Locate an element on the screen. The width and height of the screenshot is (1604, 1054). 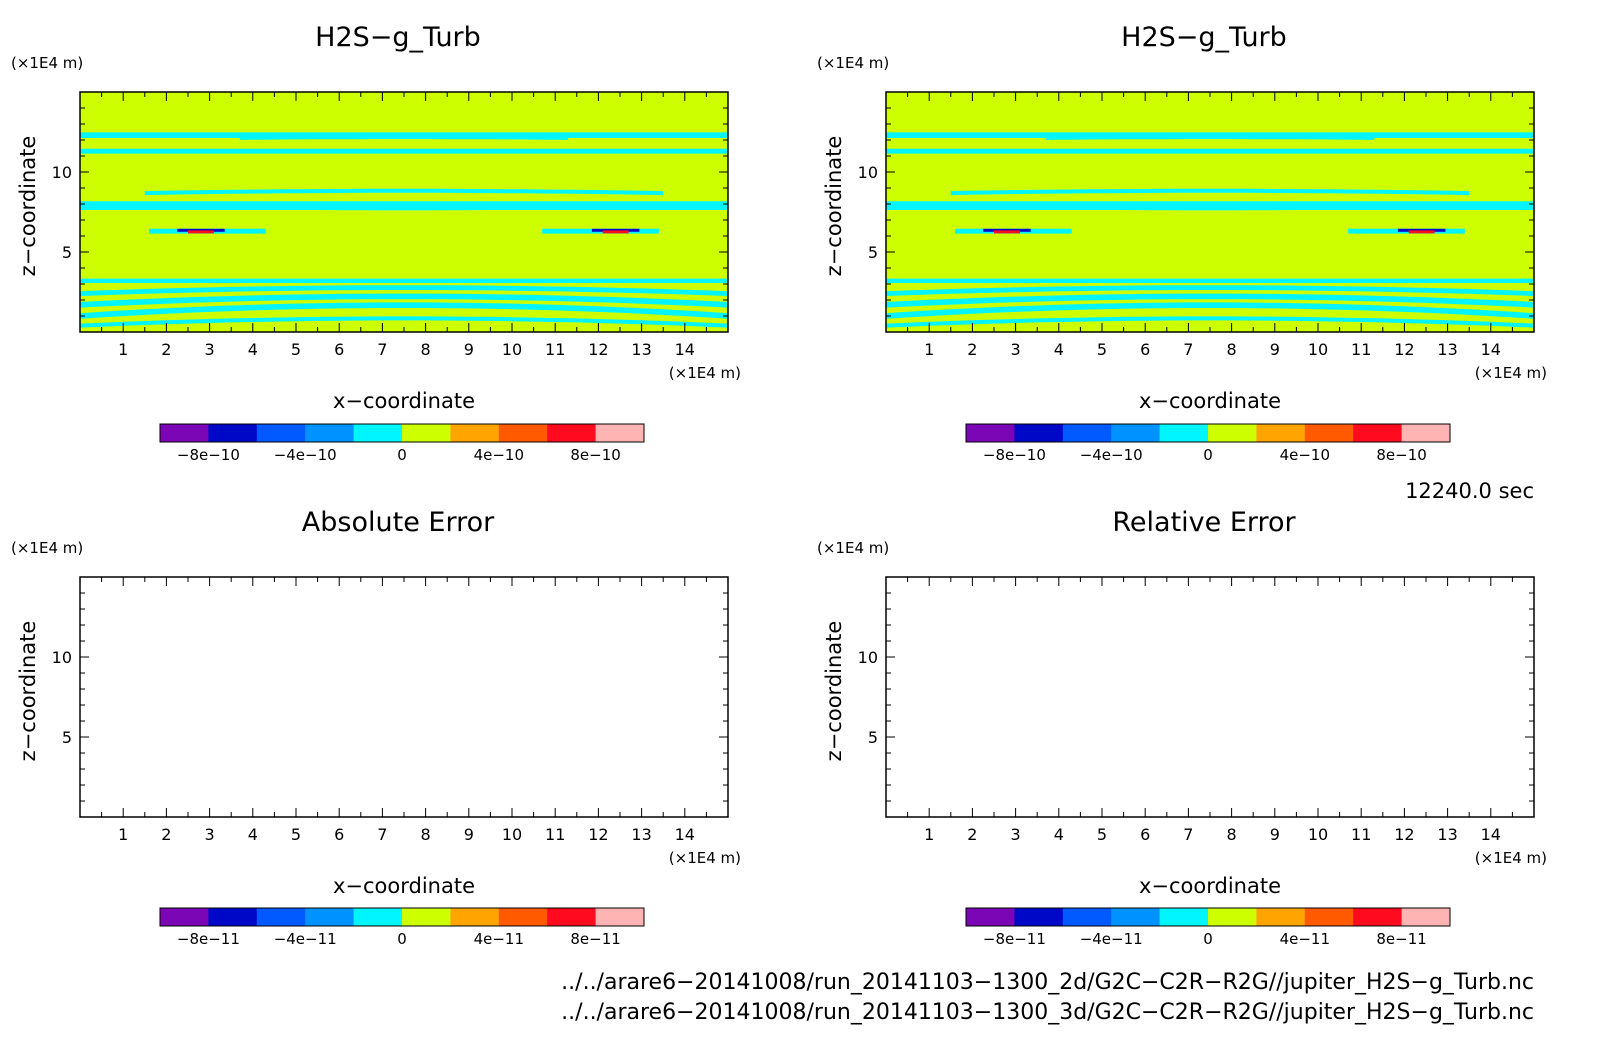
colorbar-label: 4e−10 is located at coordinates (499, 455).